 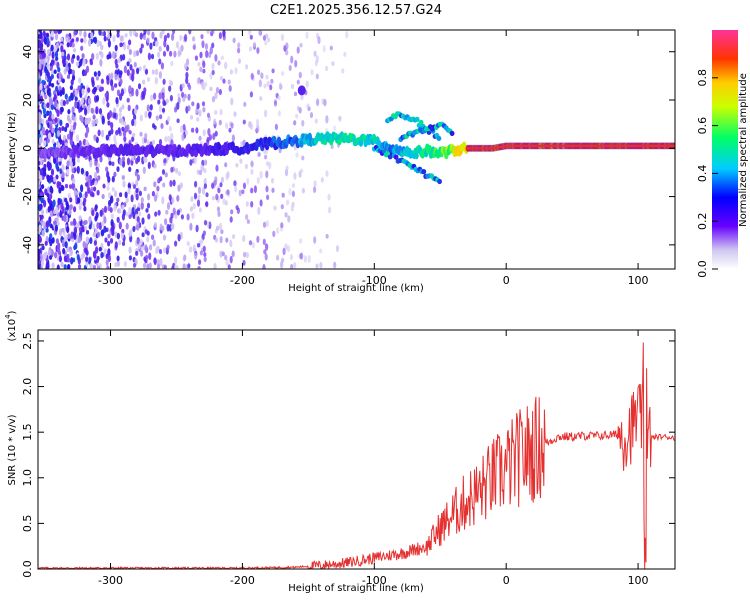 What do you see at coordinates (12, 330) in the screenshot?
I see `multiplier-prefix: (x10` at bounding box center [12, 330].